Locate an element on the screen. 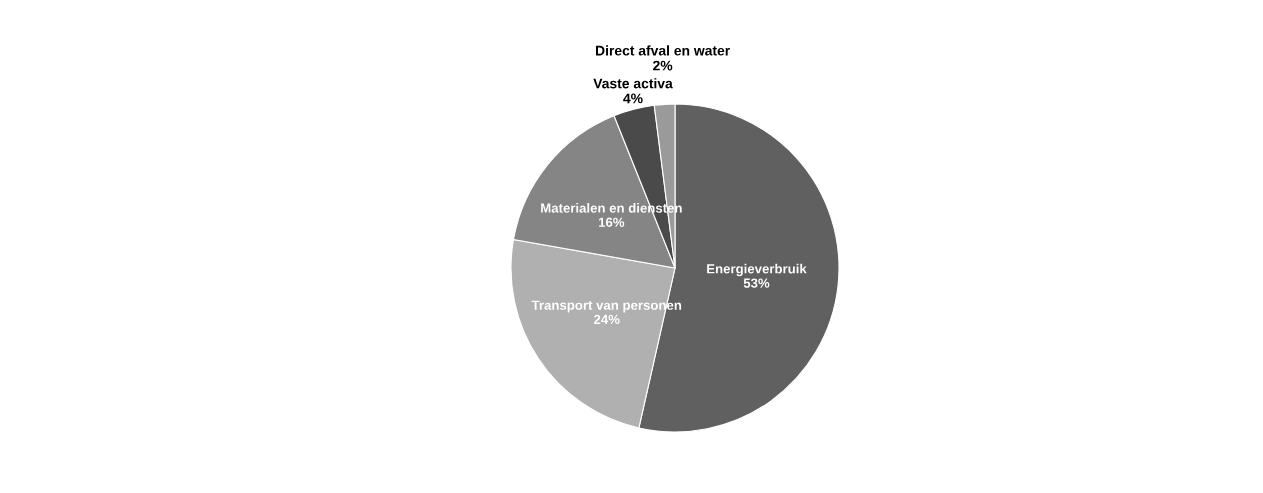 Image resolution: width=1263 pixels, height=493 pixels. data-label: 24% is located at coordinates (606, 319).